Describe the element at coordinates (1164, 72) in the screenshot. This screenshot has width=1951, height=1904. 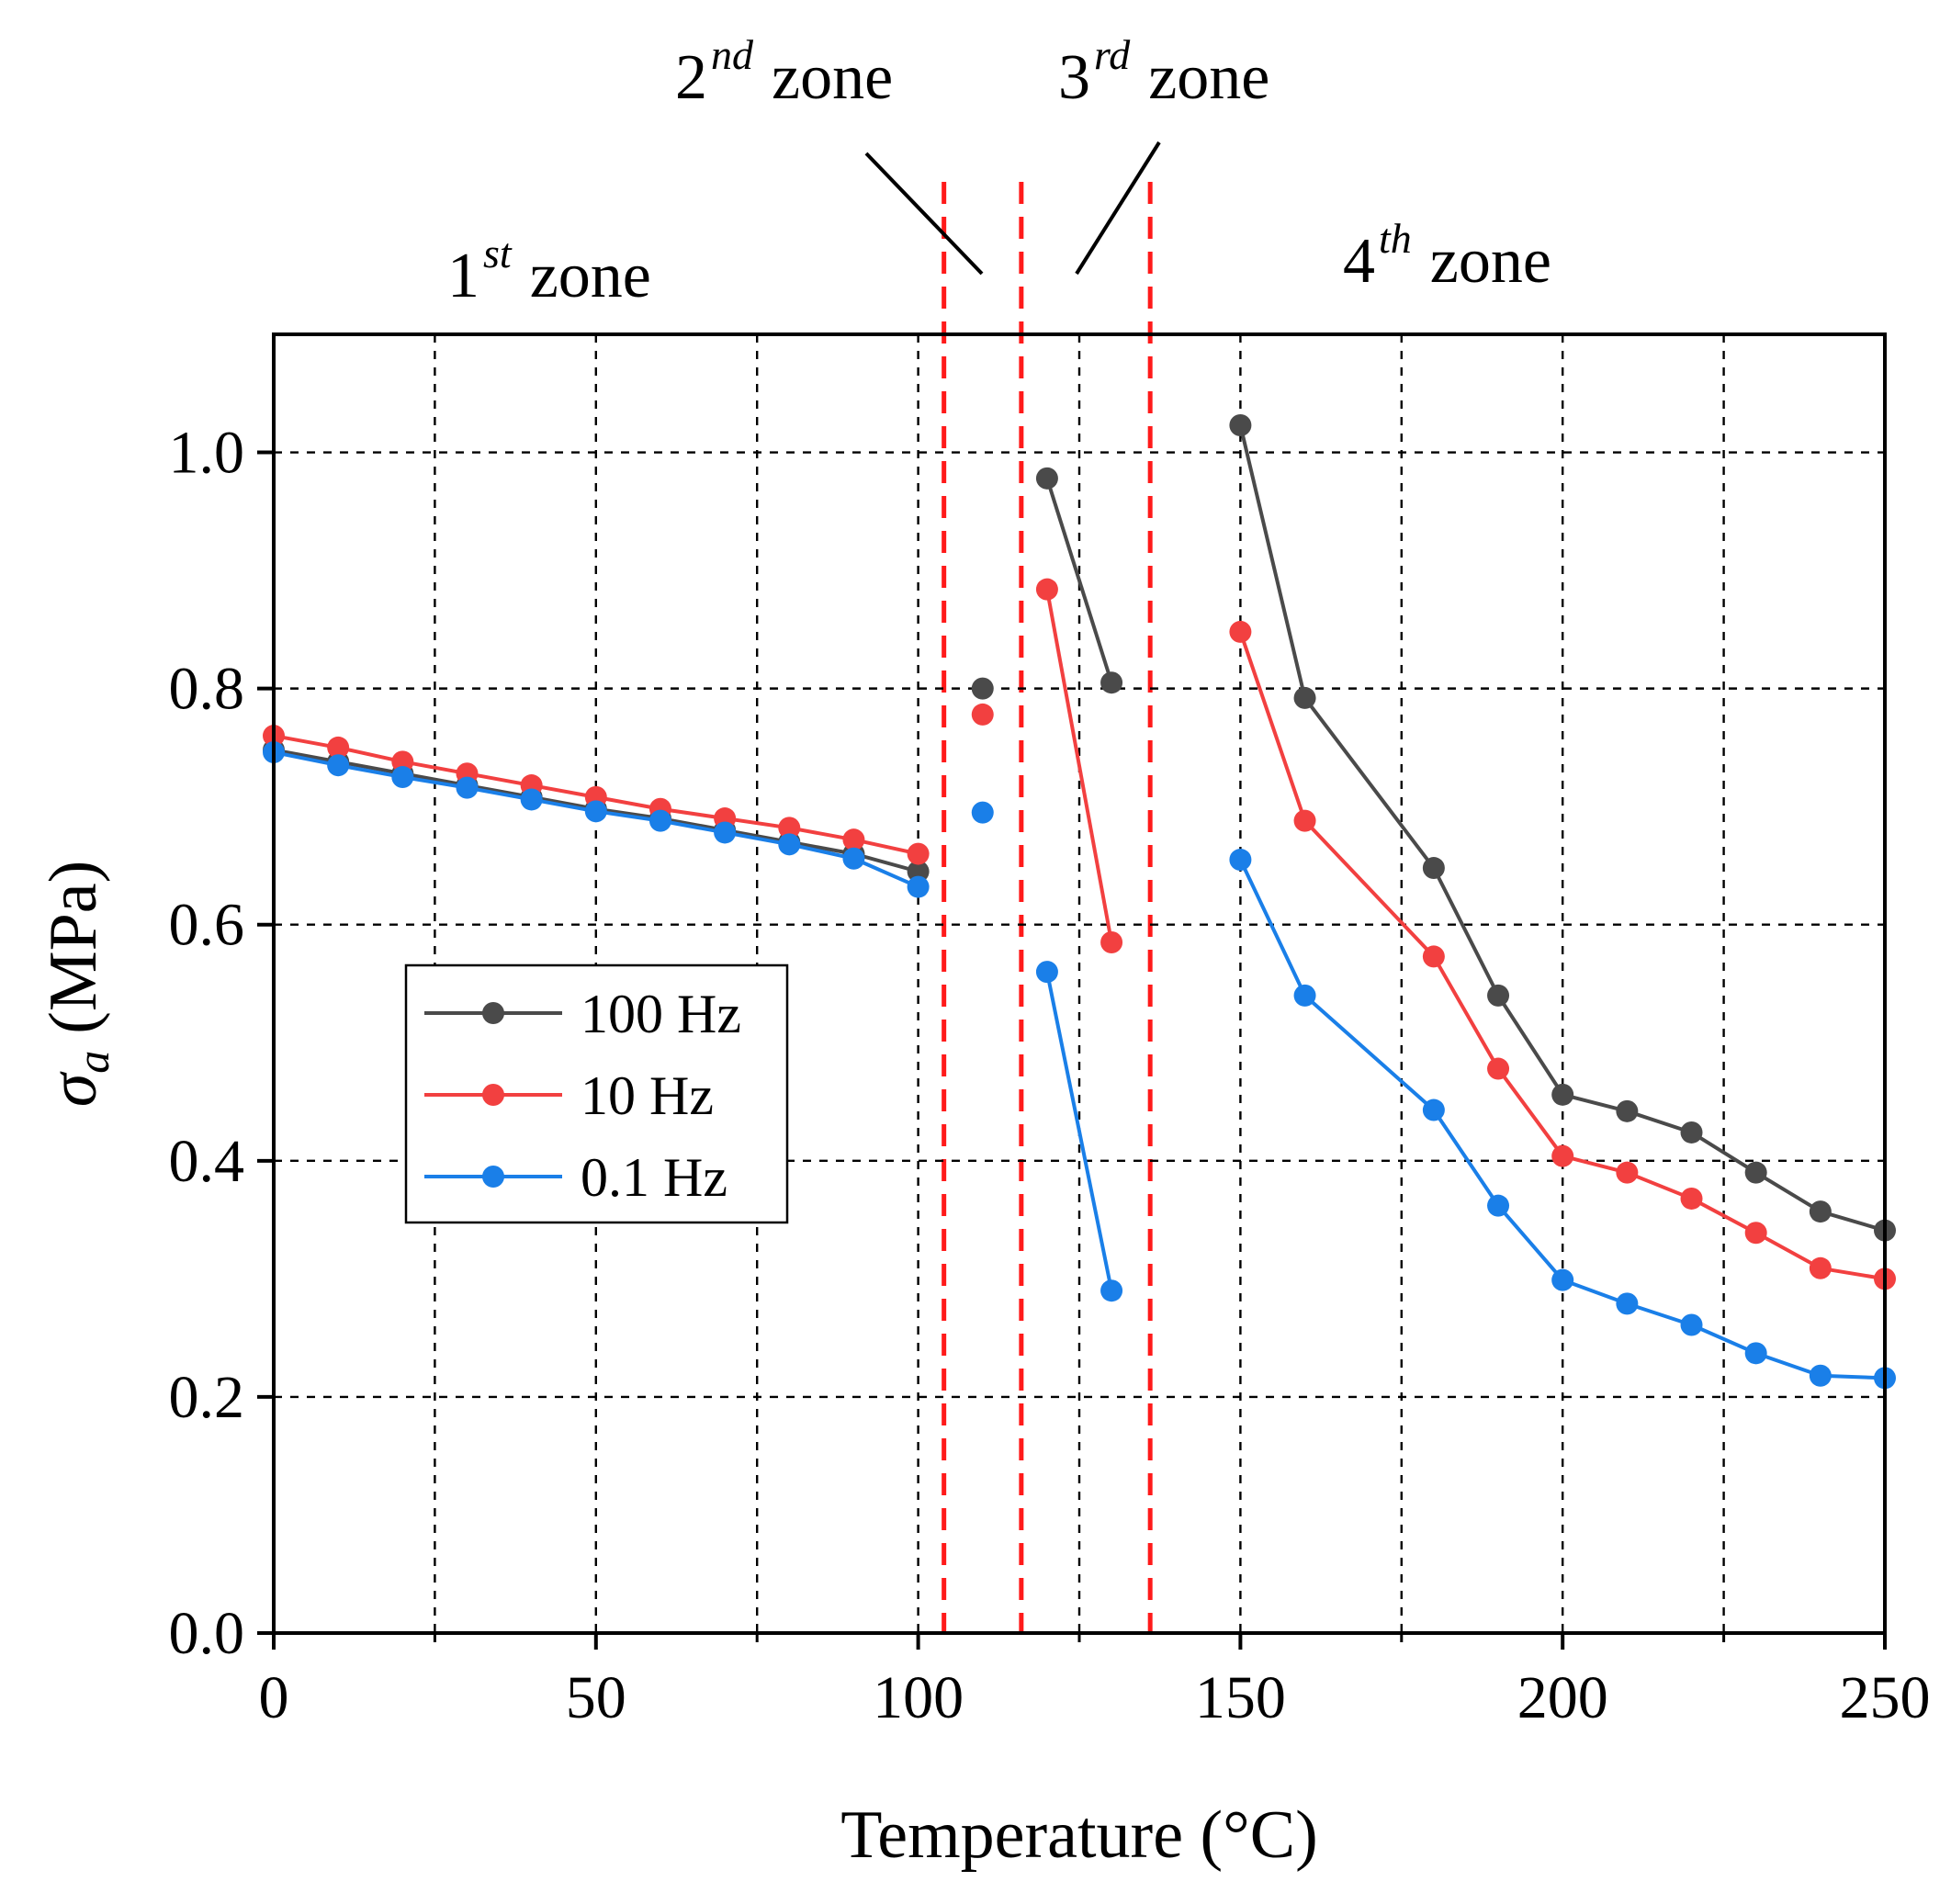
I see `zone-3-label: 3rd zone` at that location.